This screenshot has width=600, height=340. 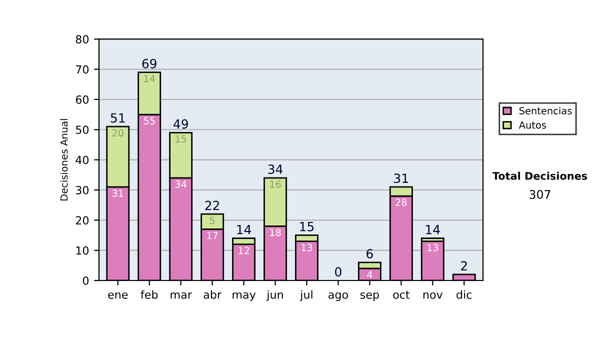 I want to click on data-label: 14, so click(x=149, y=78).